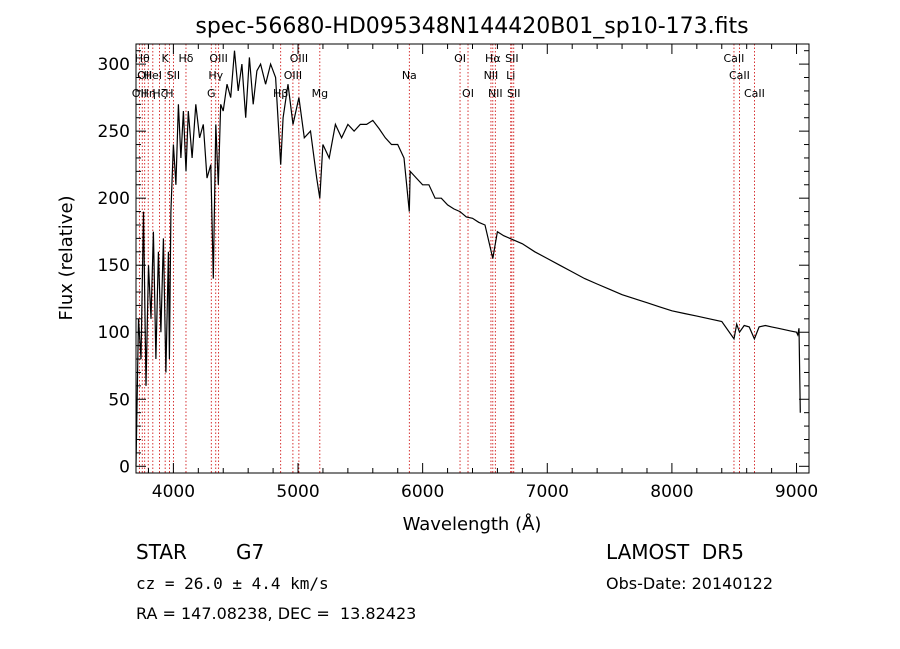  What do you see at coordinates (142, 58) in the screenshot?
I see `line-label-1: Hθ` at bounding box center [142, 58].